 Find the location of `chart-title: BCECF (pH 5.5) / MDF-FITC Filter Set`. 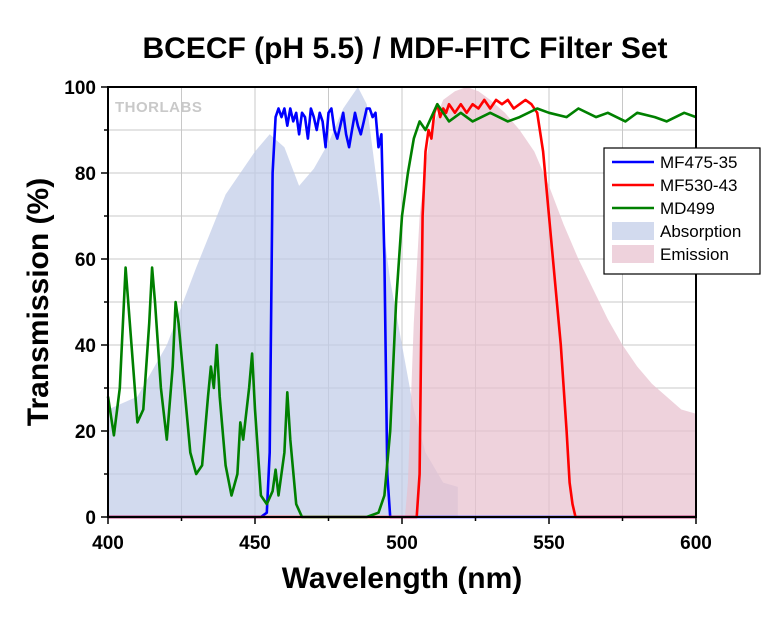

chart-title: BCECF (pH 5.5) / MDF-FITC Filter Set is located at coordinates (405, 48).